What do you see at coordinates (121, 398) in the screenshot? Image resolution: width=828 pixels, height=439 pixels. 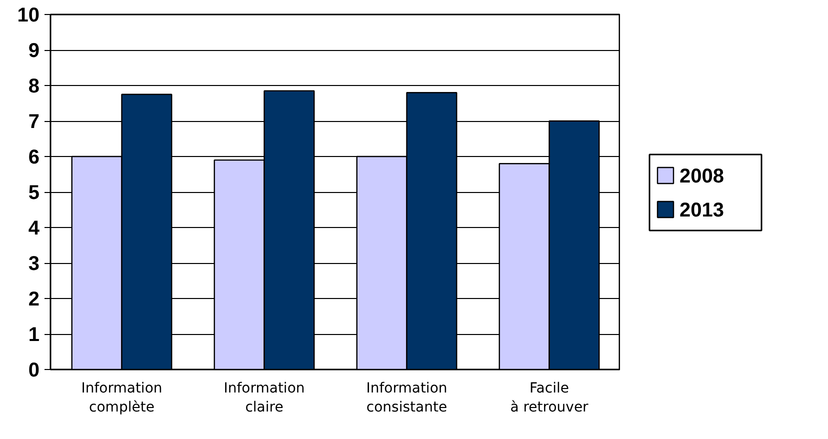 I see `x-tick-label: Information complète` at bounding box center [121, 398].